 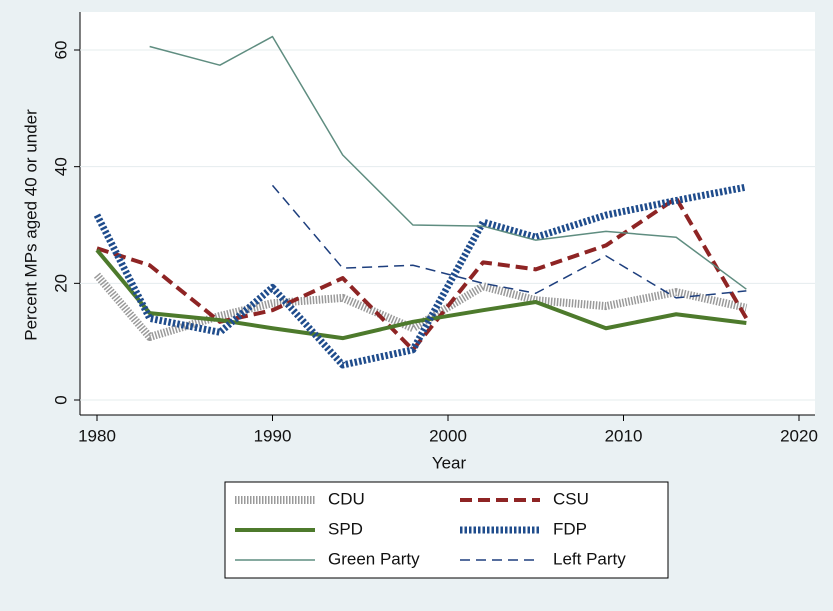 I want to click on x-tick-label: 1980, so click(x=97, y=435).